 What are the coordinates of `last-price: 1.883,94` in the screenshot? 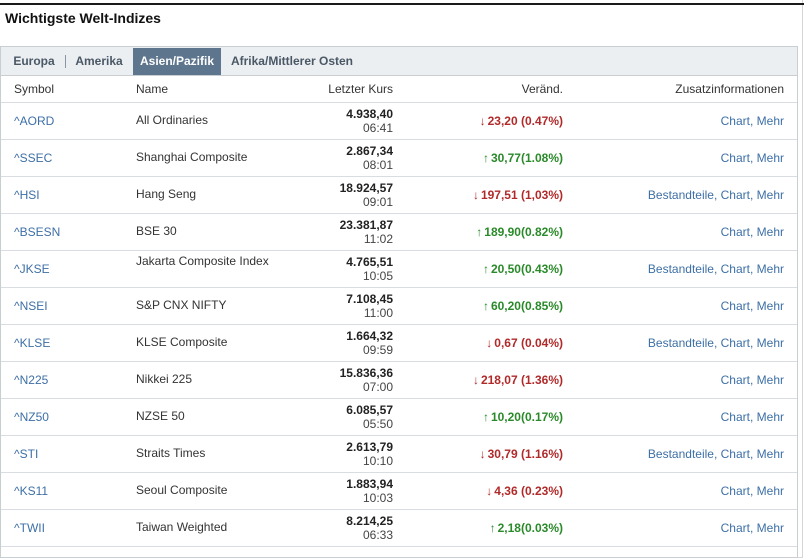 It's located at (369, 484).